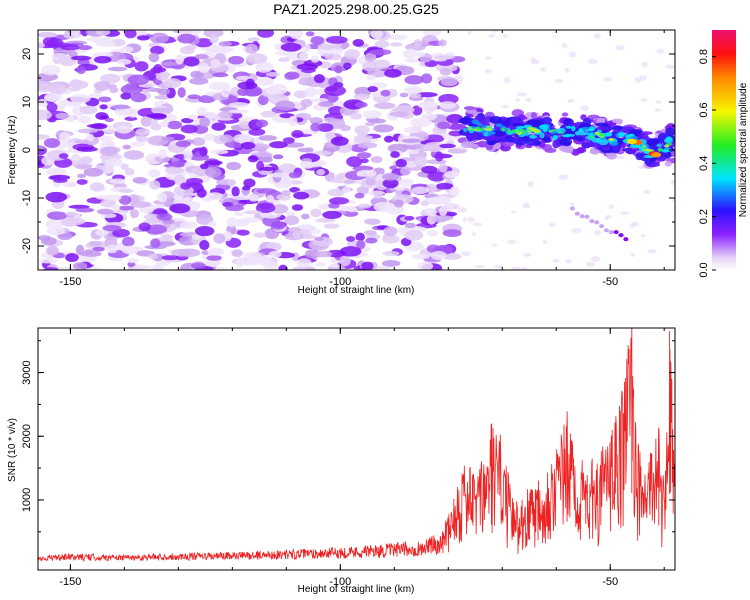 The width and height of the screenshot is (750, 600). What do you see at coordinates (704, 163) in the screenshot?
I see `colorbar-tick-label: 0.4` at bounding box center [704, 163].